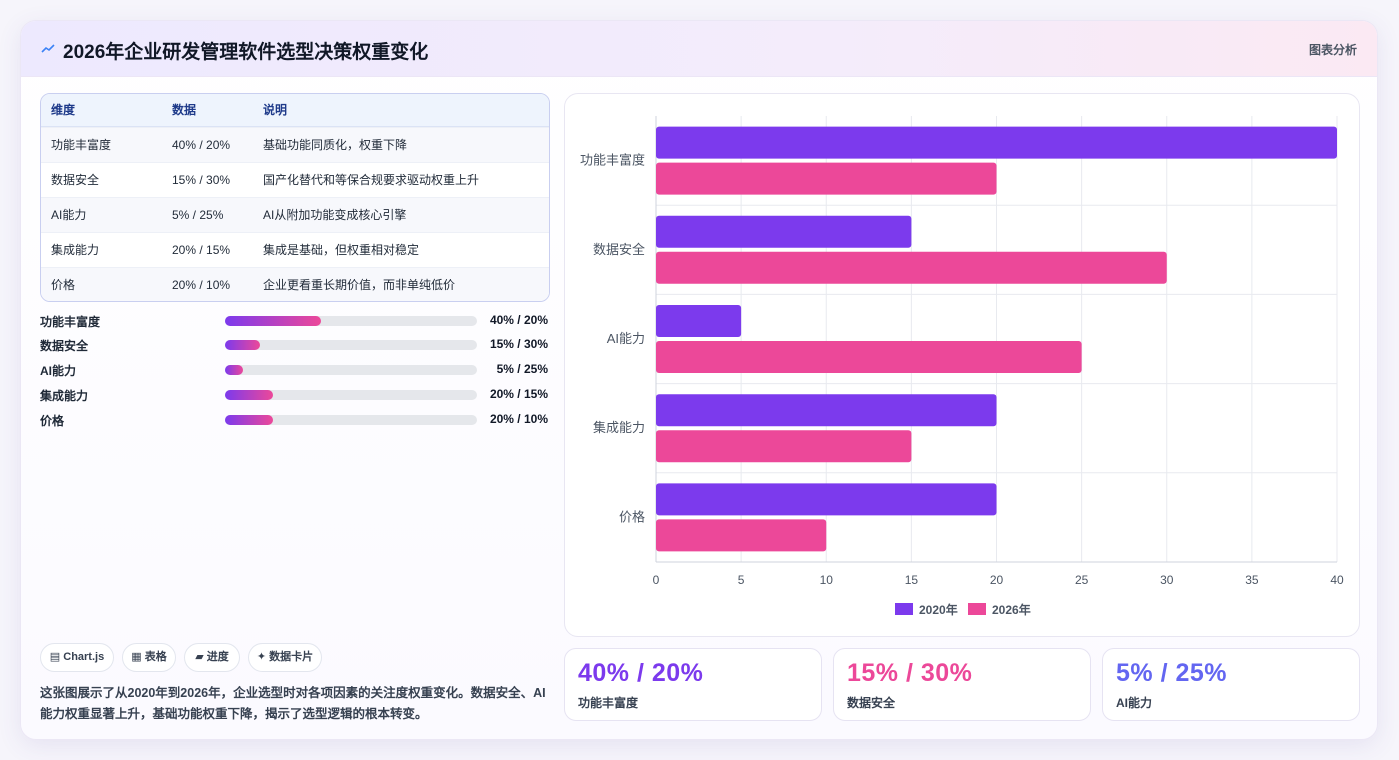 This screenshot has width=1399, height=760. Describe the element at coordinates (938, 609) in the screenshot. I see `legend-label: 2020年` at that location.